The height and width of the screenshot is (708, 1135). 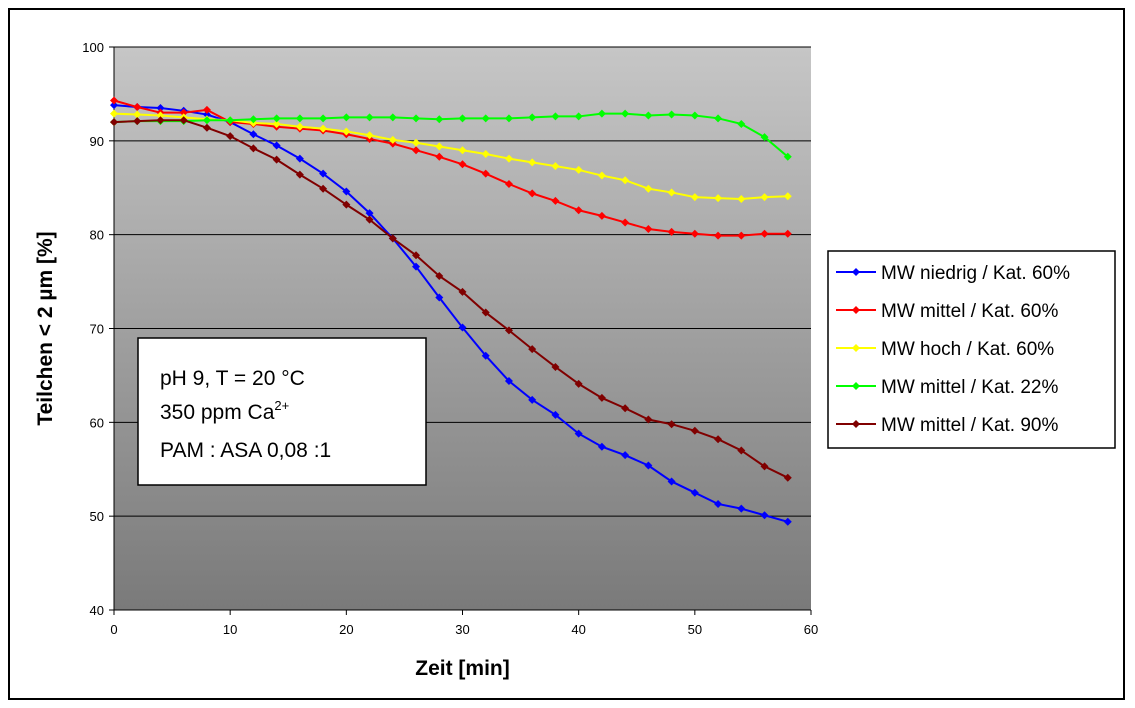 I want to click on y-tick-label: 70, so click(x=97, y=329).